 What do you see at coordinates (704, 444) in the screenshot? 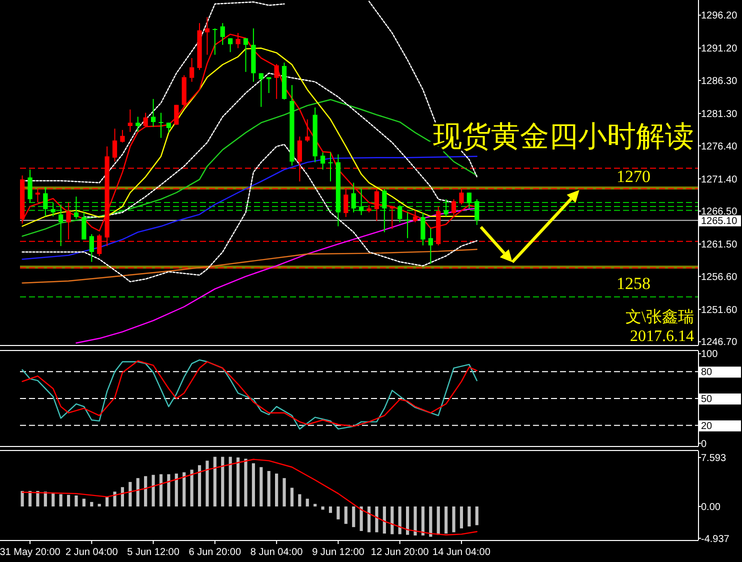
I see `y-tick-label: 0` at bounding box center [704, 444].